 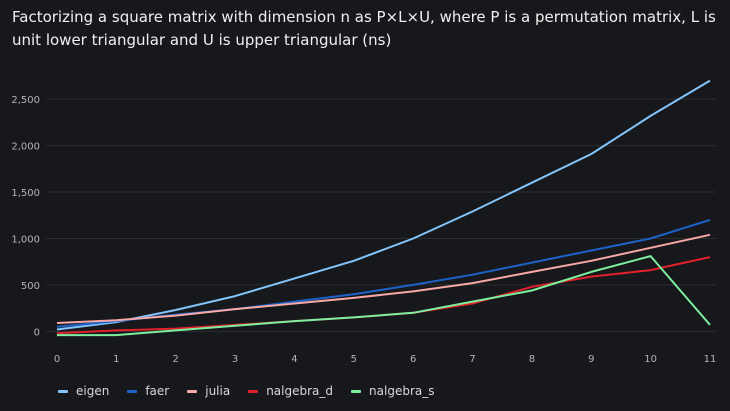 What do you see at coordinates (116, 359) in the screenshot?
I see `x-tick-label: 1` at bounding box center [116, 359].